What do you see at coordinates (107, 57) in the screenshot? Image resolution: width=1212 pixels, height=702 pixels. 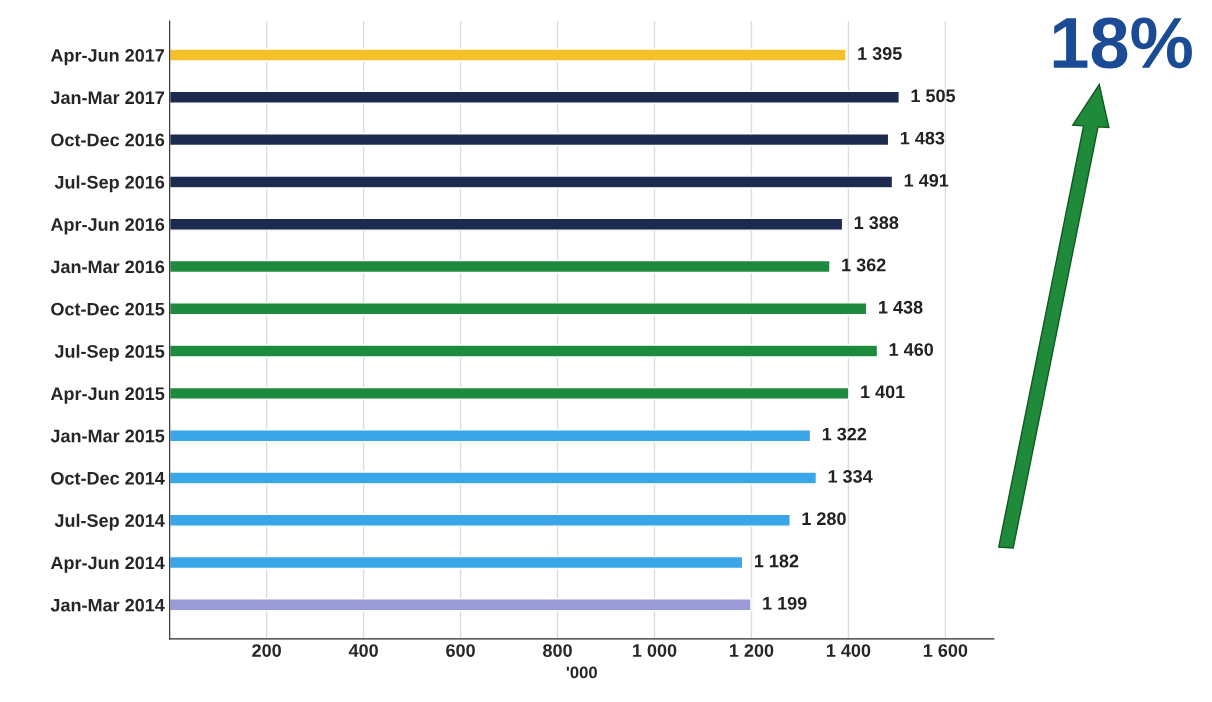 I see `y-tick-label: Apr-Jun 2017` at bounding box center [107, 57].